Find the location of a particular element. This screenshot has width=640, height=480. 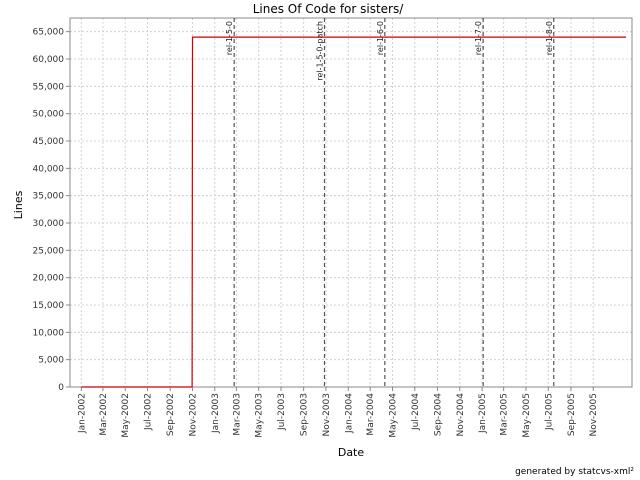

x-tick-label: Jan-2004 is located at coordinates (349, 413).